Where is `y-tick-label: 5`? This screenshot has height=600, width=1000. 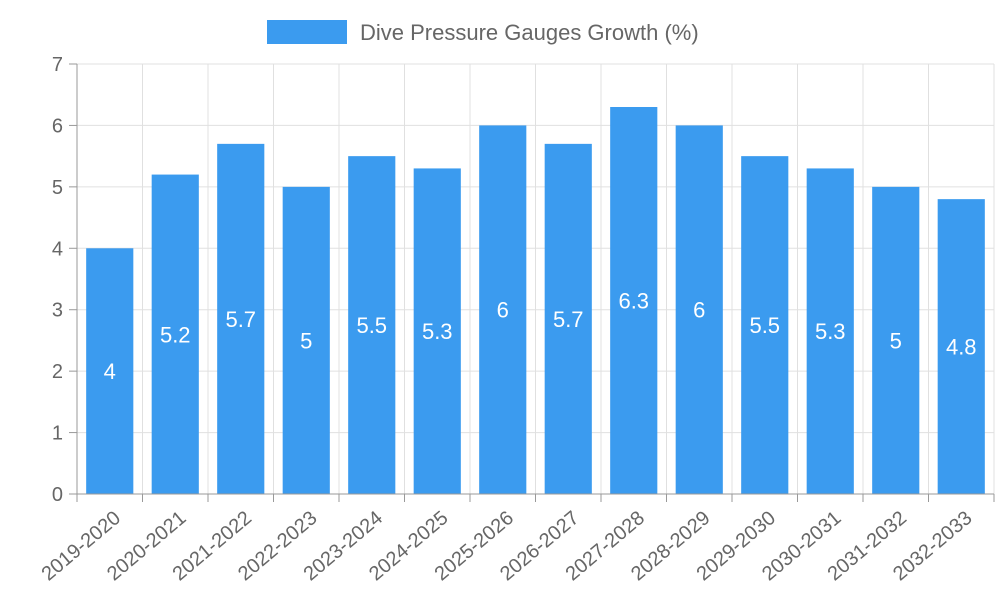 y-tick-label: 5 is located at coordinates (57, 188).